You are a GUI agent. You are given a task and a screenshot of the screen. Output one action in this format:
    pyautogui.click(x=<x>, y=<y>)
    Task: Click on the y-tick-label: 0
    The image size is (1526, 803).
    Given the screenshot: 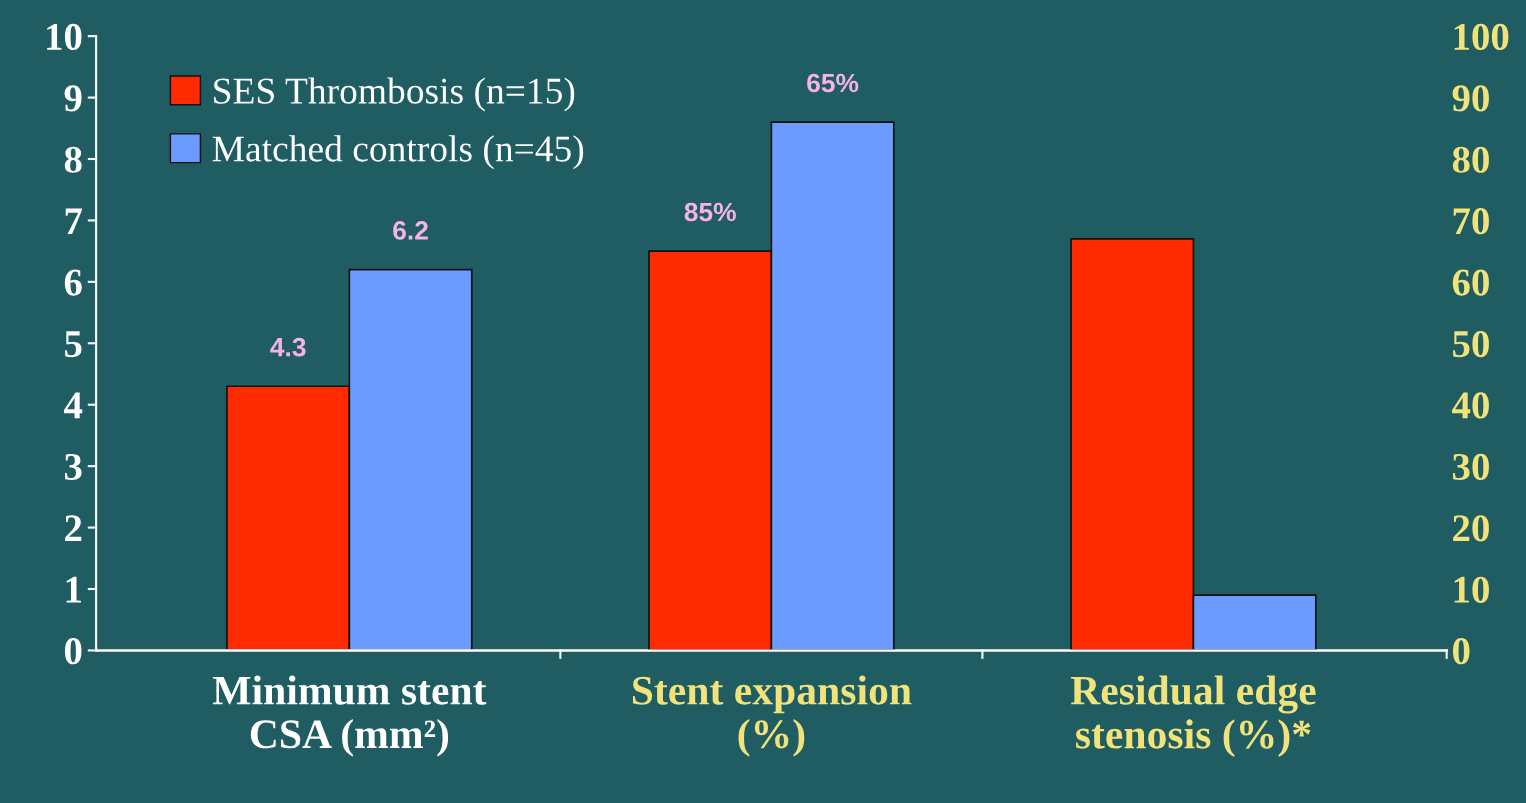 What is the action you would take?
    pyautogui.click(x=73, y=651)
    